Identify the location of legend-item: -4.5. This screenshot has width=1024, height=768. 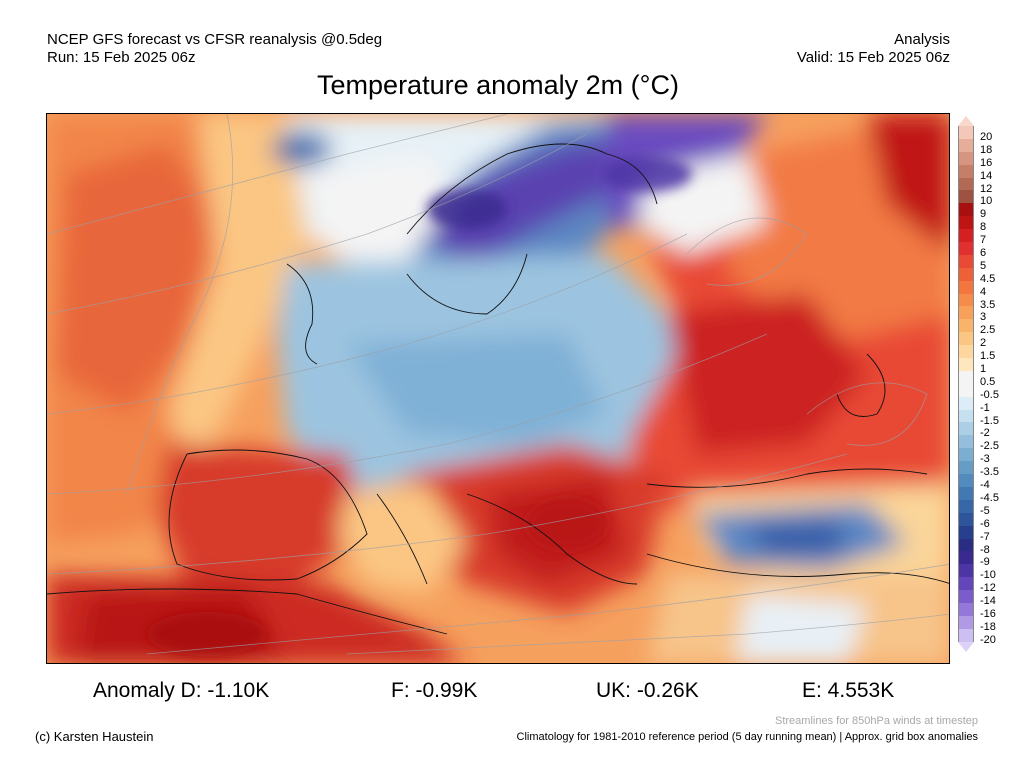
(988, 495).